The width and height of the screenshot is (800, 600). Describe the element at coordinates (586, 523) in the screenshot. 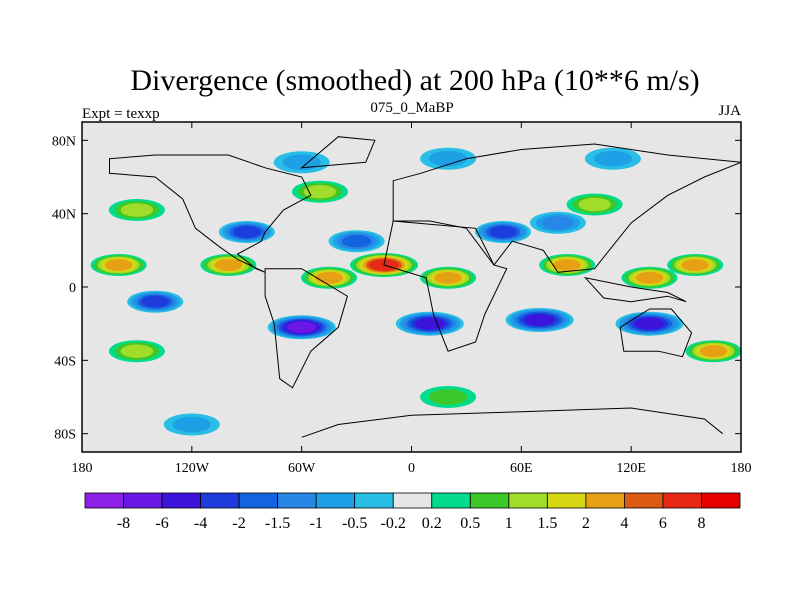

I see `colorbar-label-12: 2` at that location.